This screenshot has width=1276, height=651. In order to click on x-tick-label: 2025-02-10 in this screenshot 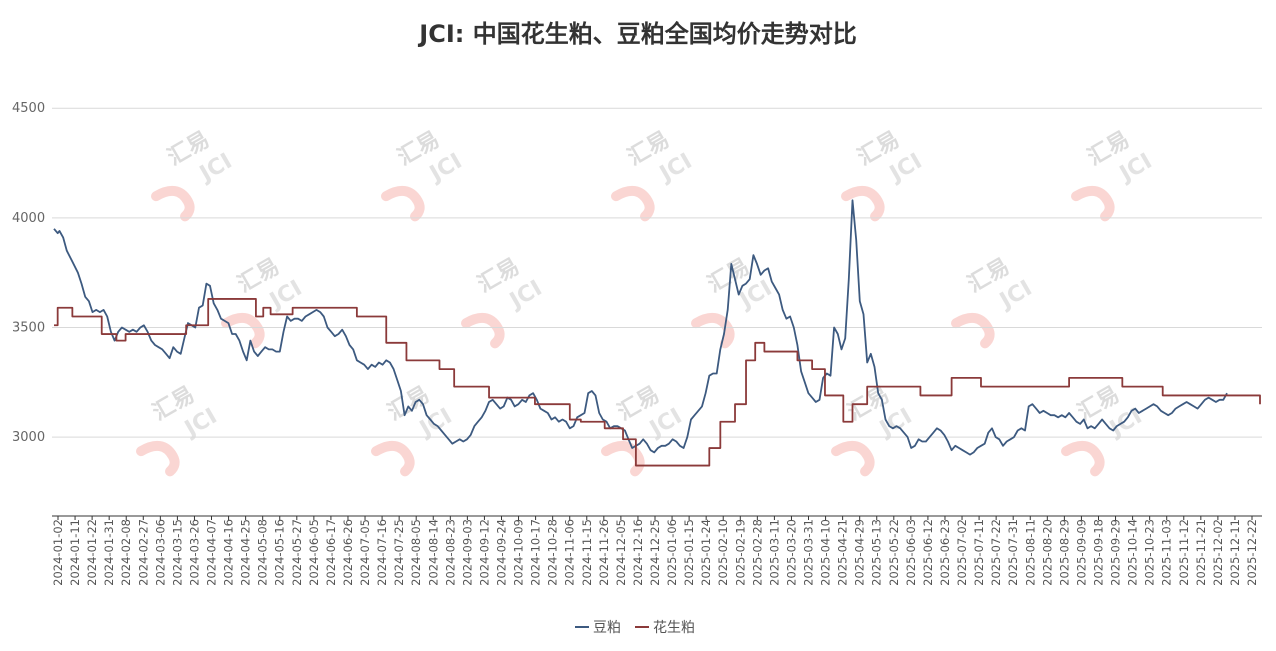, I will do `click(723, 552)`.